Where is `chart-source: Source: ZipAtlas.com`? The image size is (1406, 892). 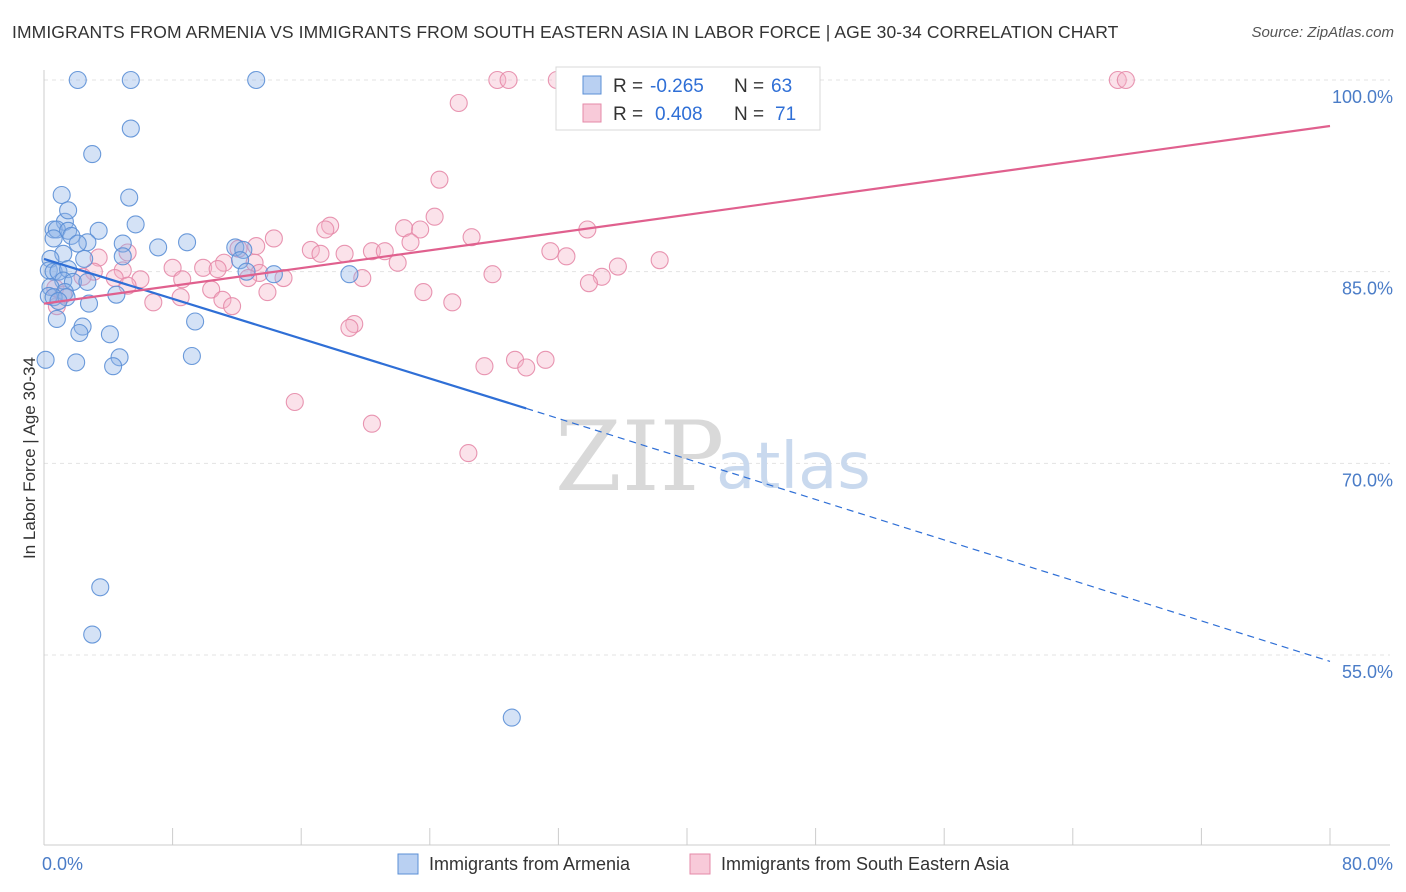
chart-source: Source: ZipAtlas.com is located at coordinates (1322, 32).